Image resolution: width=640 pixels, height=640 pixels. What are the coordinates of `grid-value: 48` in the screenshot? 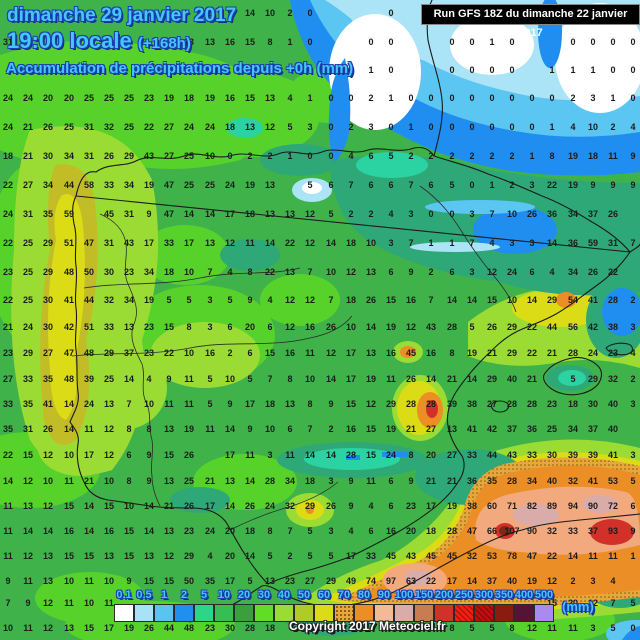 It's located at (69, 379).